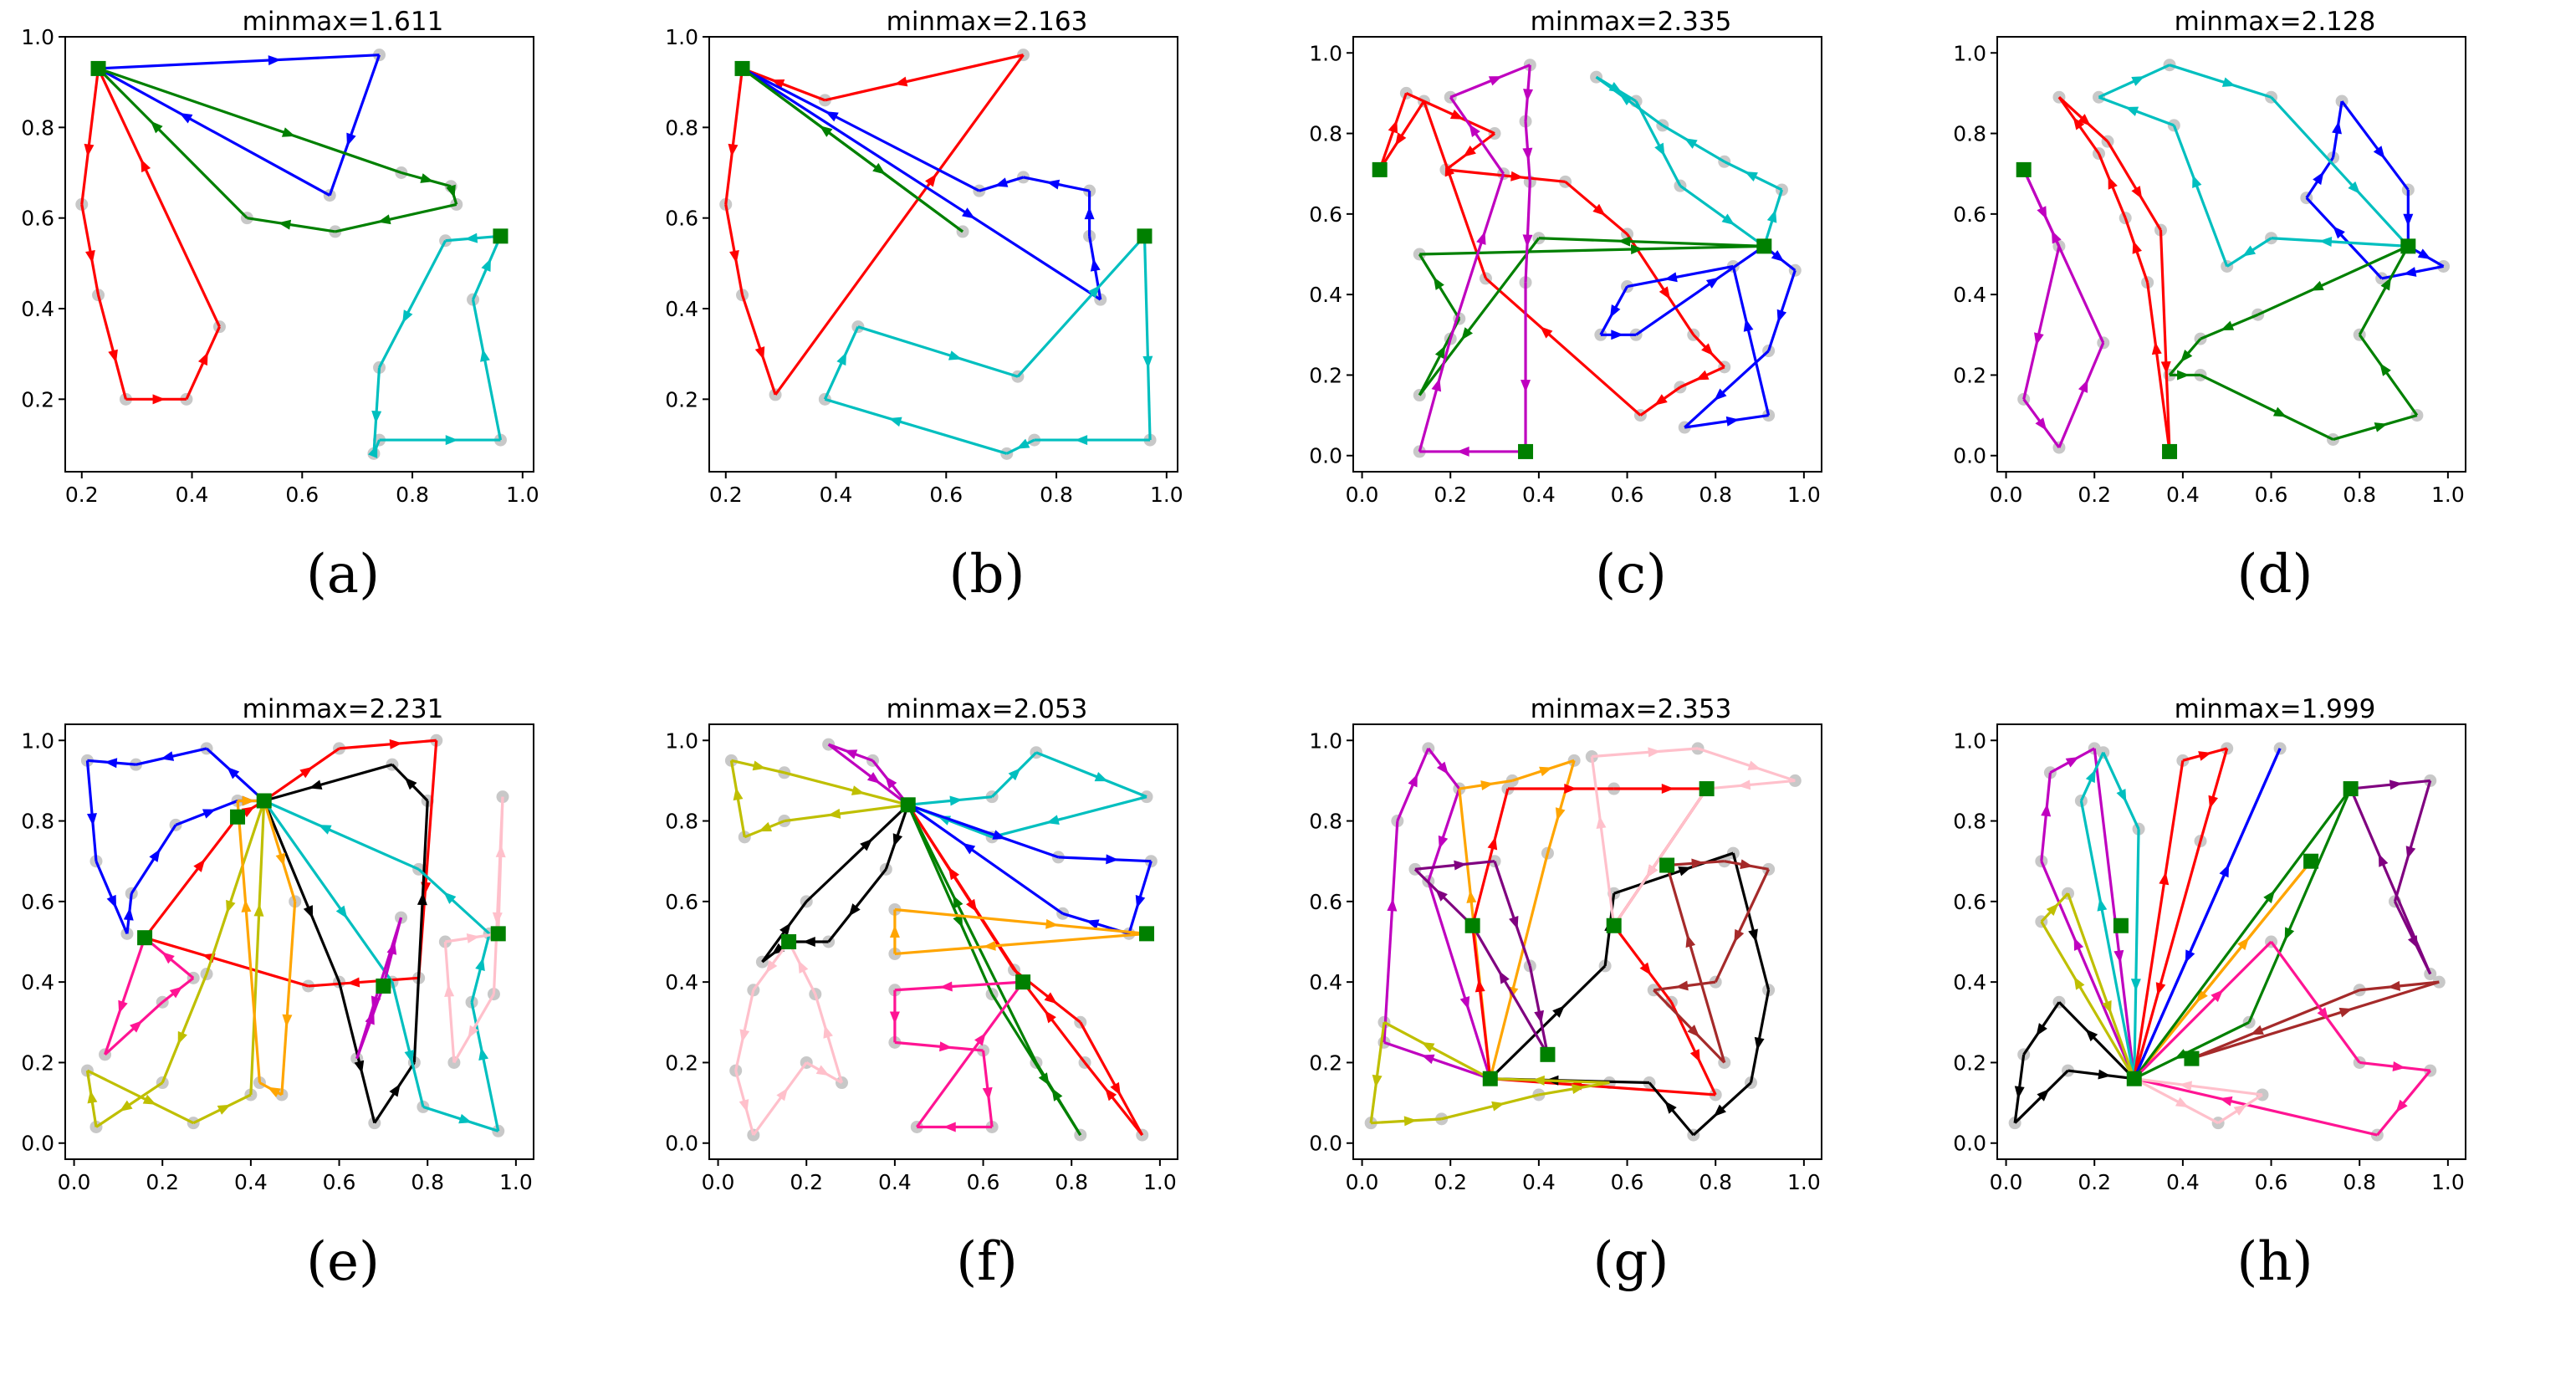  I want to click on routes, so click(2227, 942).